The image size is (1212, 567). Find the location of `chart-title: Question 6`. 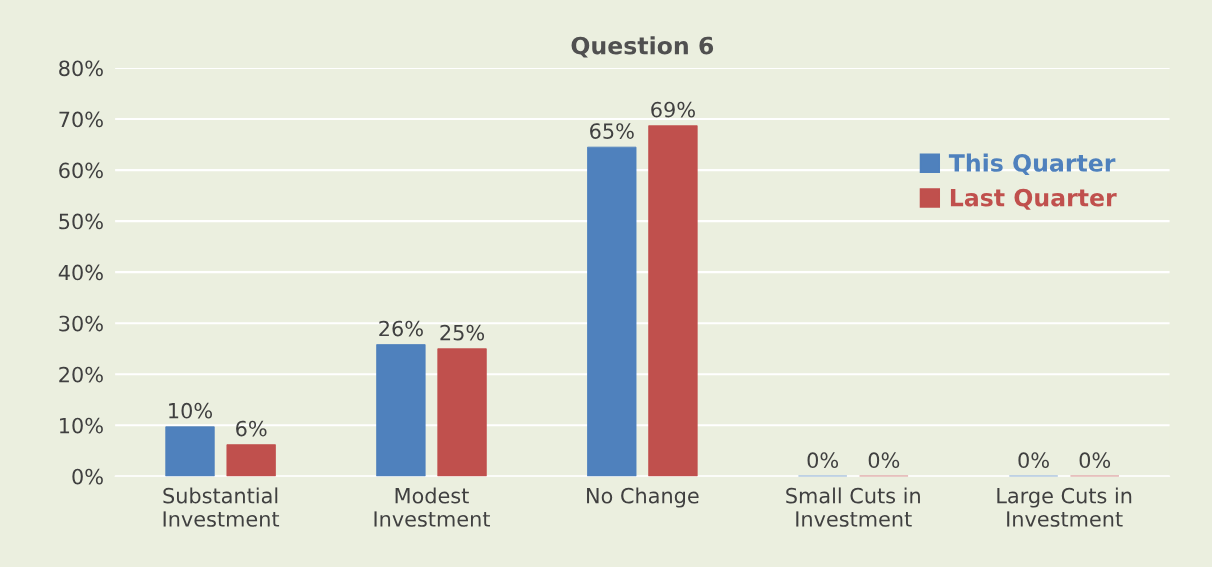

chart-title: Question 6 is located at coordinates (642, 47).